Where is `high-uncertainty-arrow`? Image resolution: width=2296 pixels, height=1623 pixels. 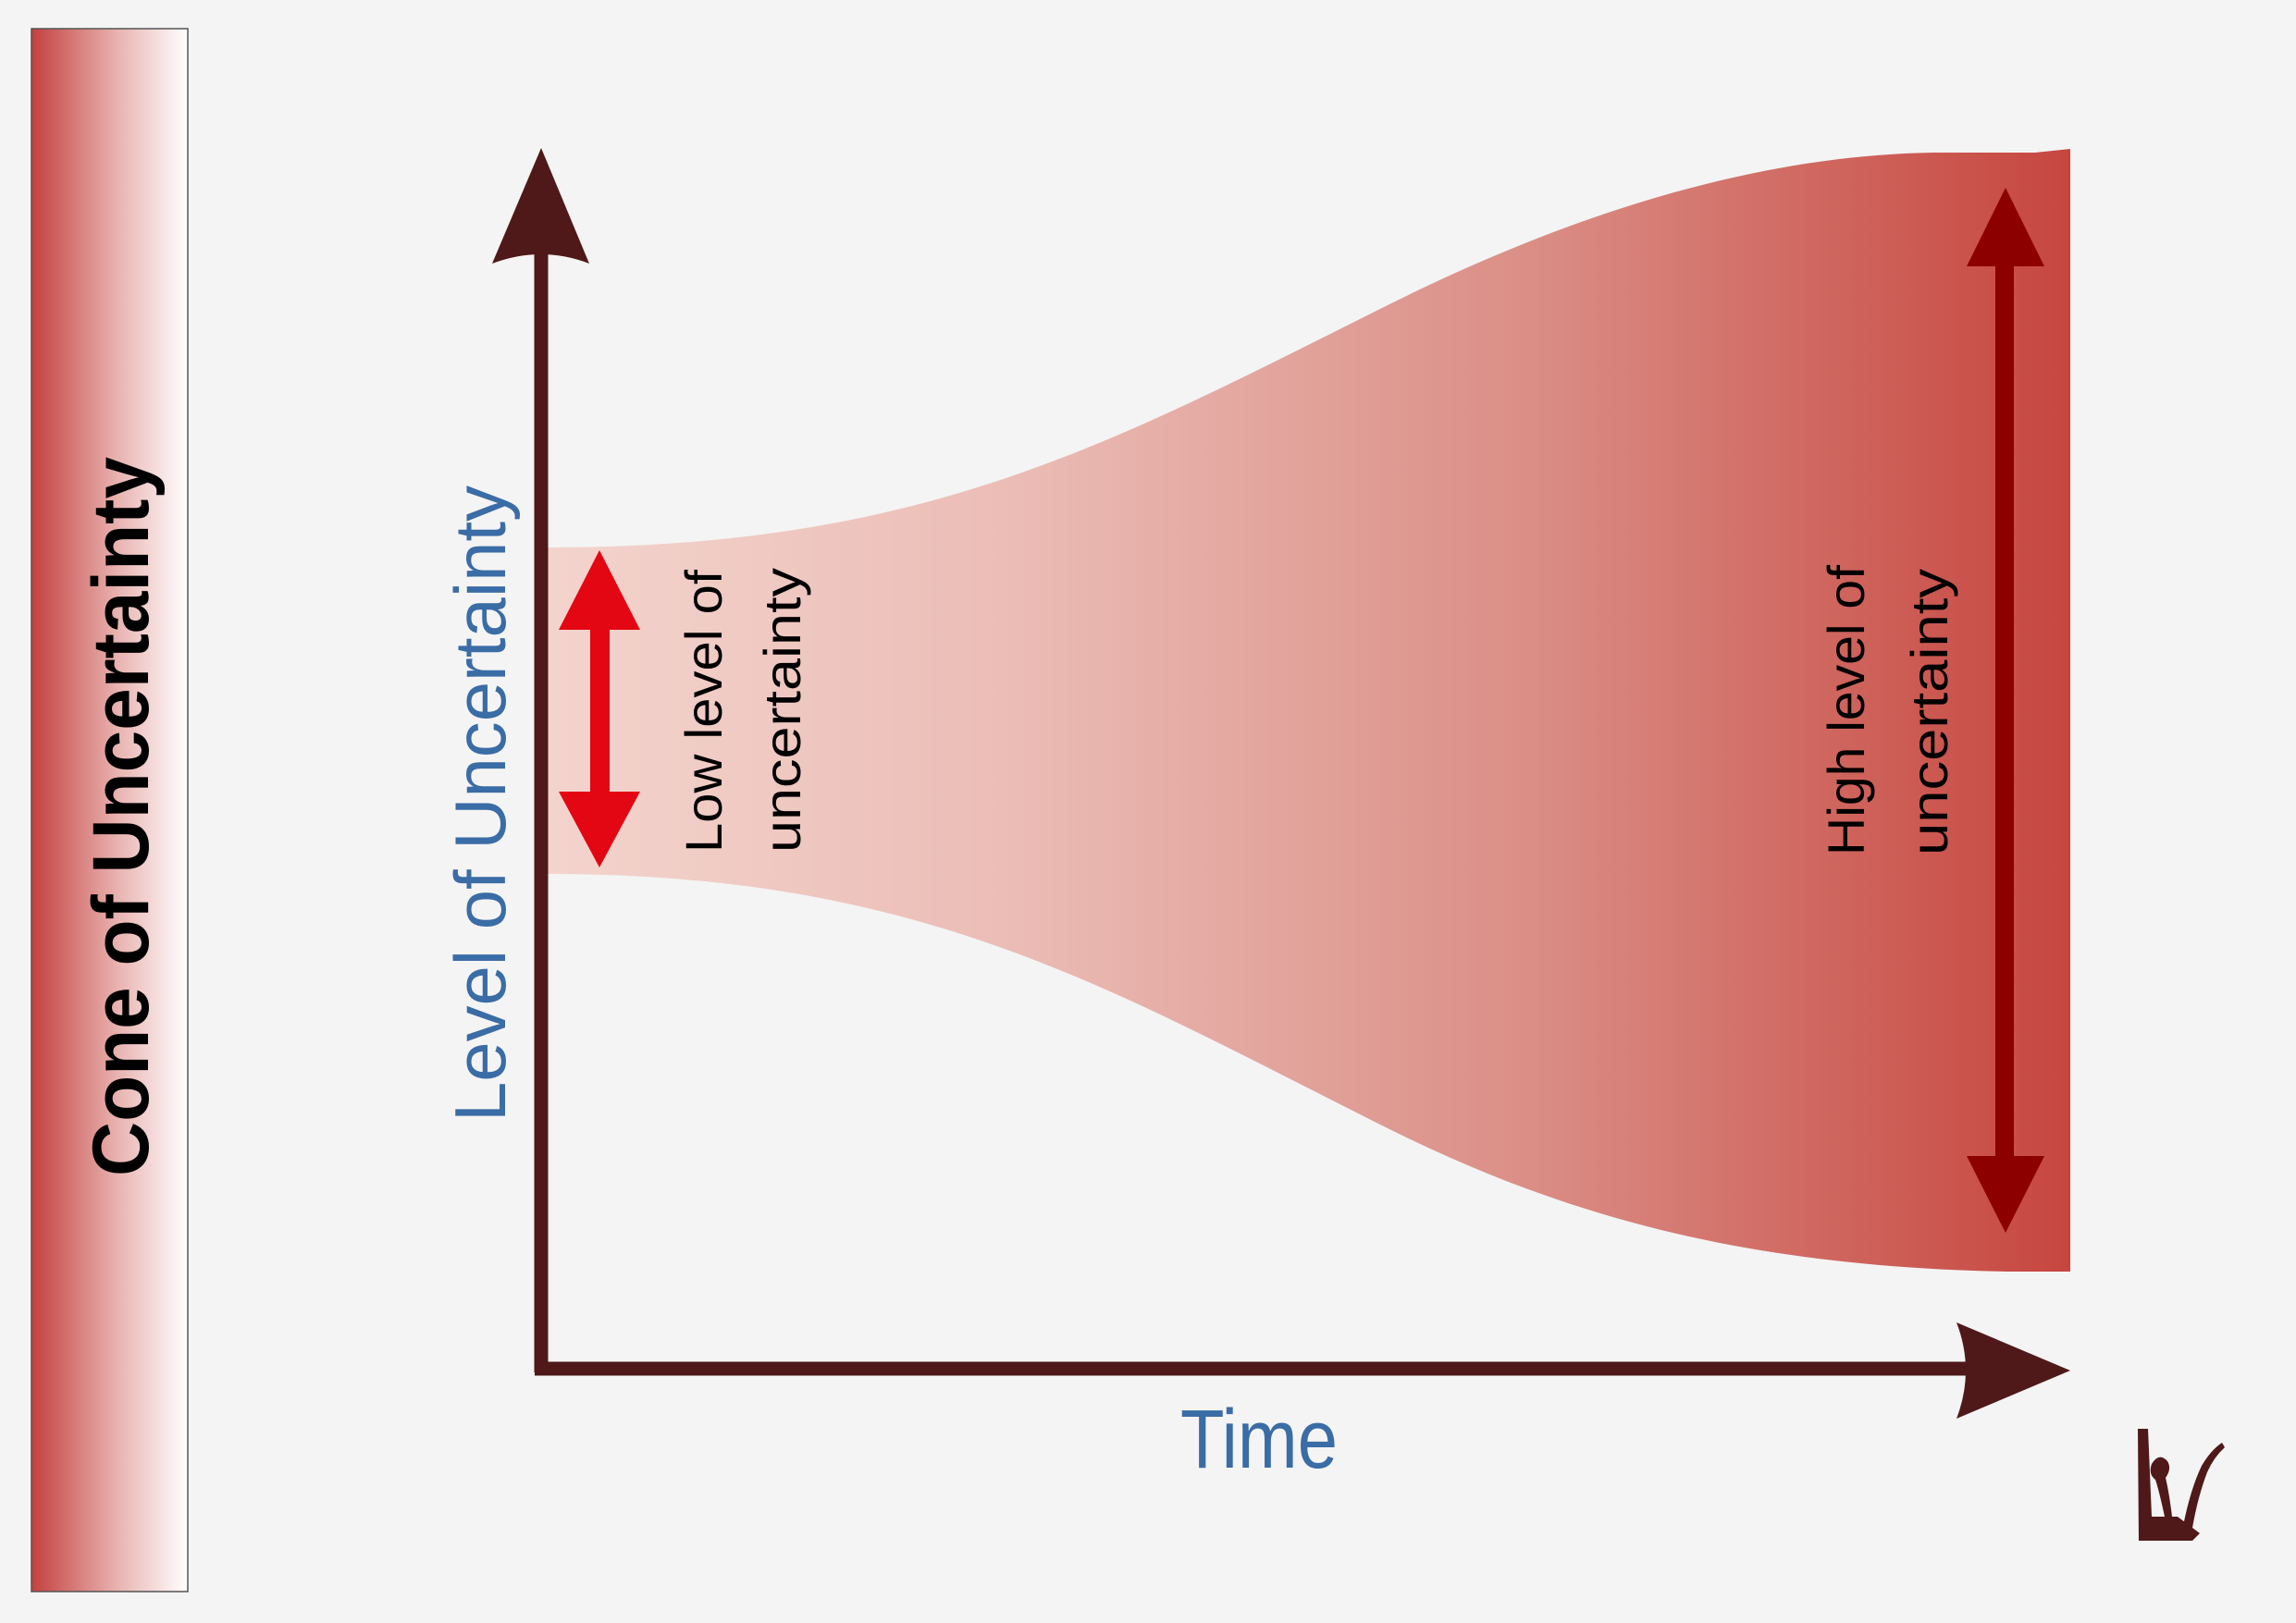 high-uncertainty-arrow is located at coordinates (2005, 710).